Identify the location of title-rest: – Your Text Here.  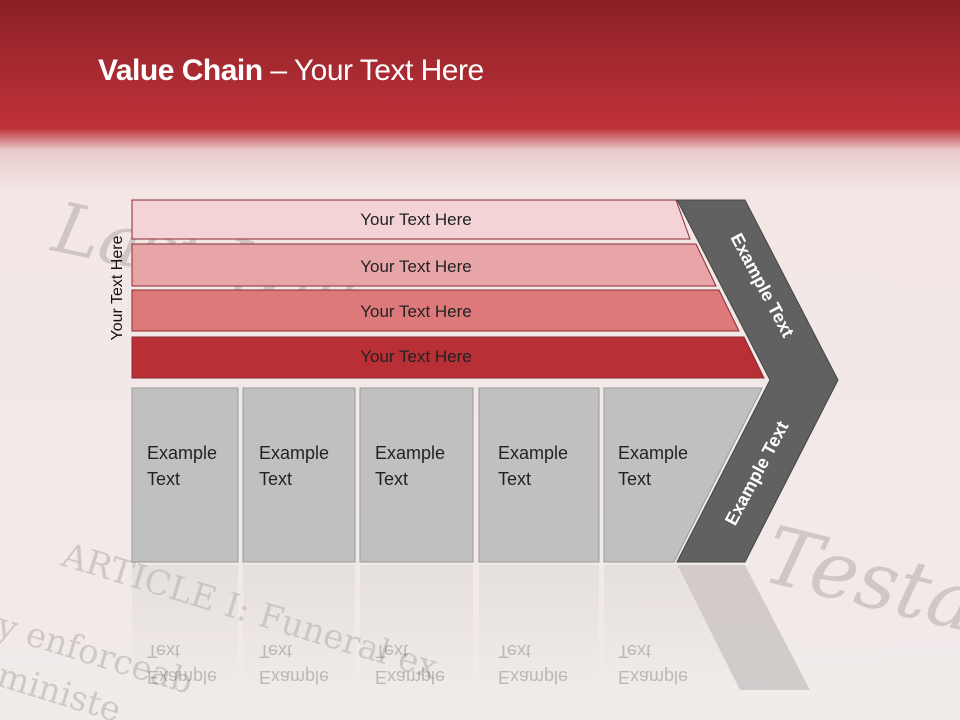
(373, 70).